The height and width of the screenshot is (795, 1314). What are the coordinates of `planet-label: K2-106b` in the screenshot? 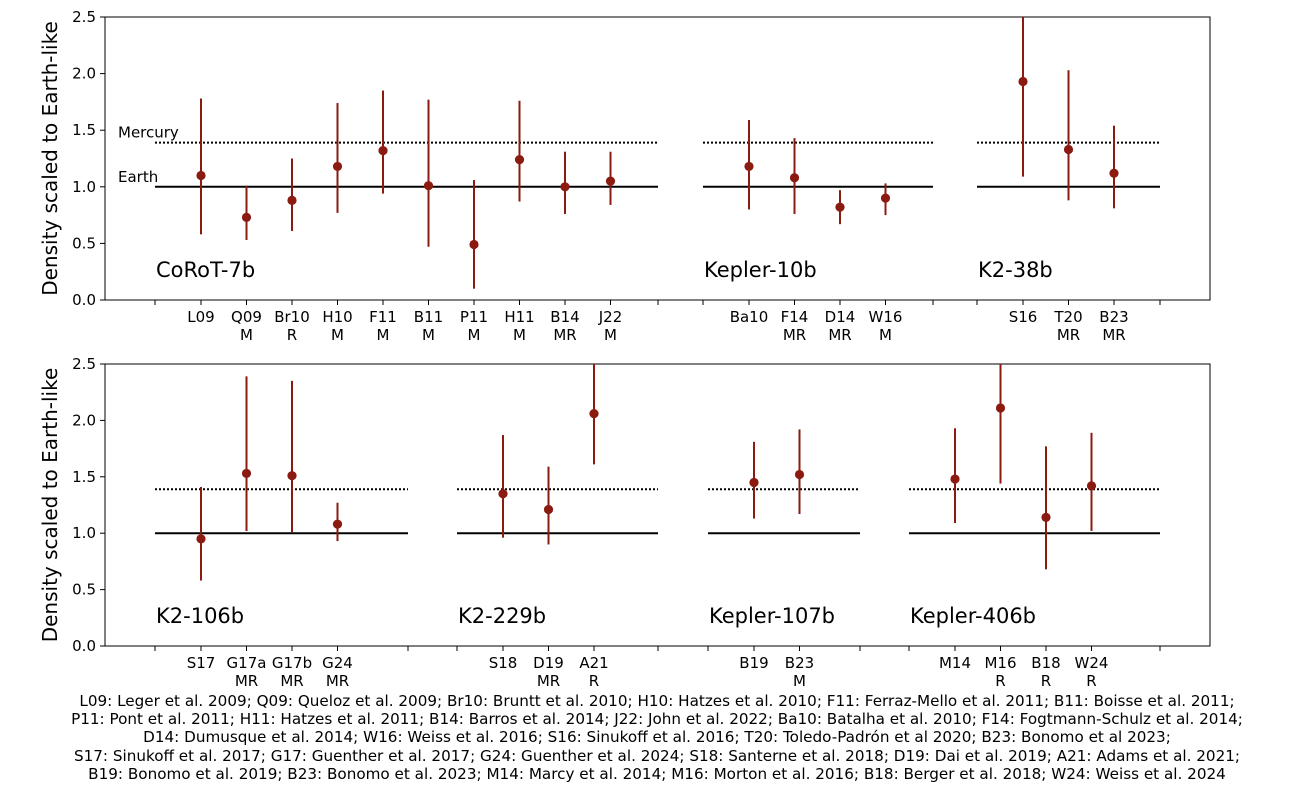 It's located at (200, 616).